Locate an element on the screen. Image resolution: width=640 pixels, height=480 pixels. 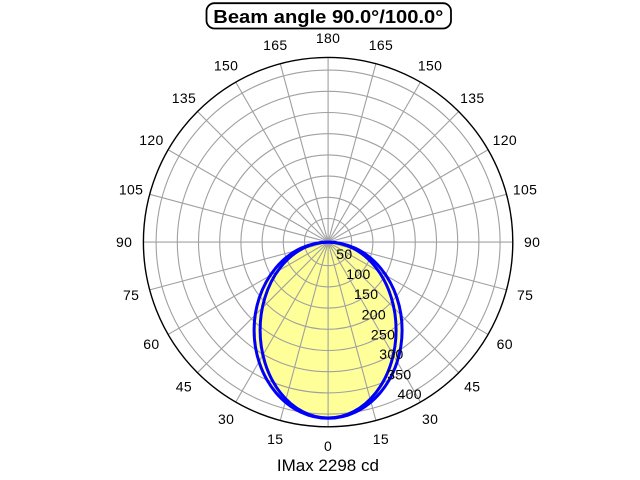
svg-text: 50 is located at coordinates (344, 254).